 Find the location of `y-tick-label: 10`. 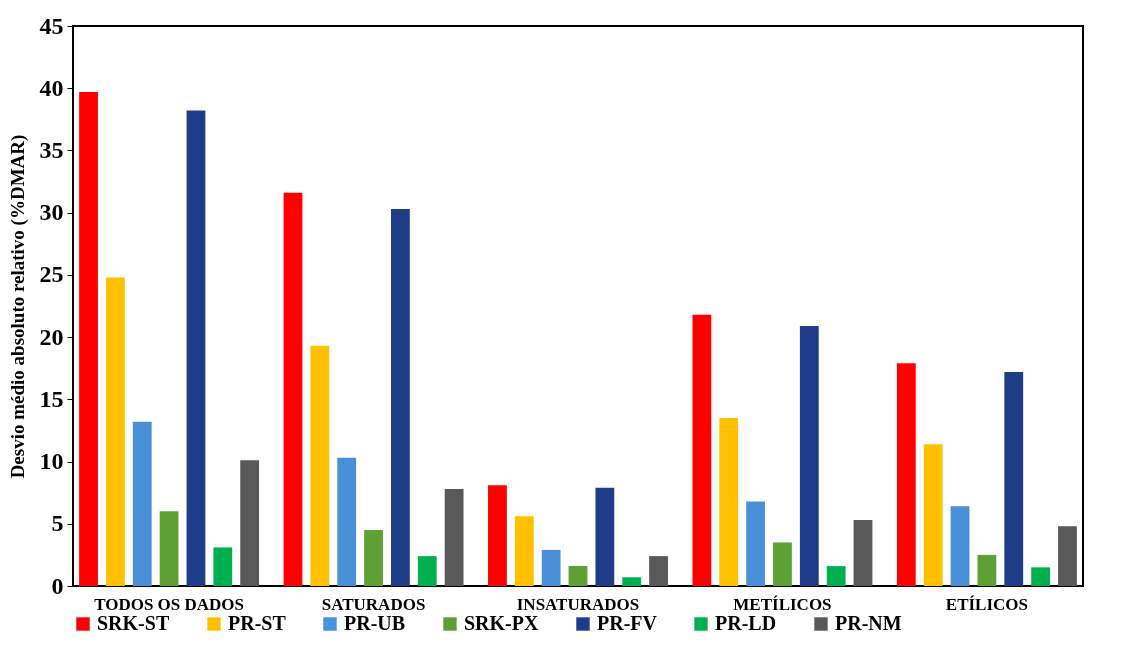

y-tick-label: 10 is located at coordinates (51, 461).